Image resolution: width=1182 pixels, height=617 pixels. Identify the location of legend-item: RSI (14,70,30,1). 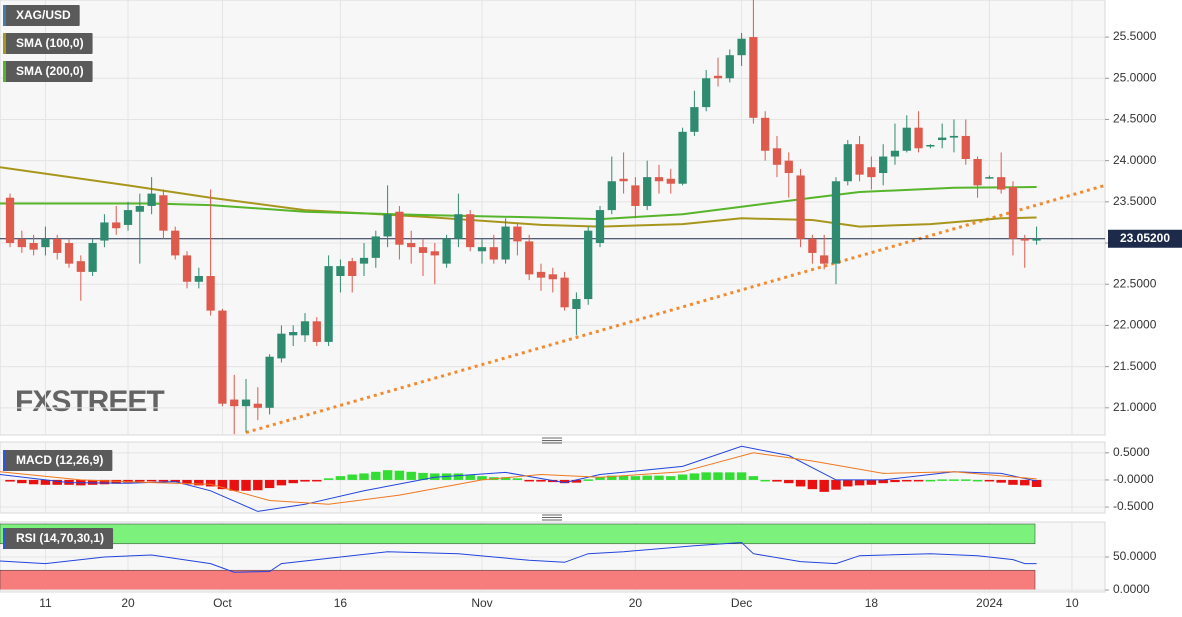
(58, 538).